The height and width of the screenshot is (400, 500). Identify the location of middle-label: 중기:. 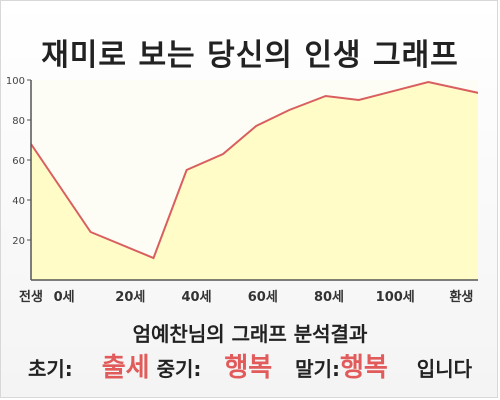
(179, 369).